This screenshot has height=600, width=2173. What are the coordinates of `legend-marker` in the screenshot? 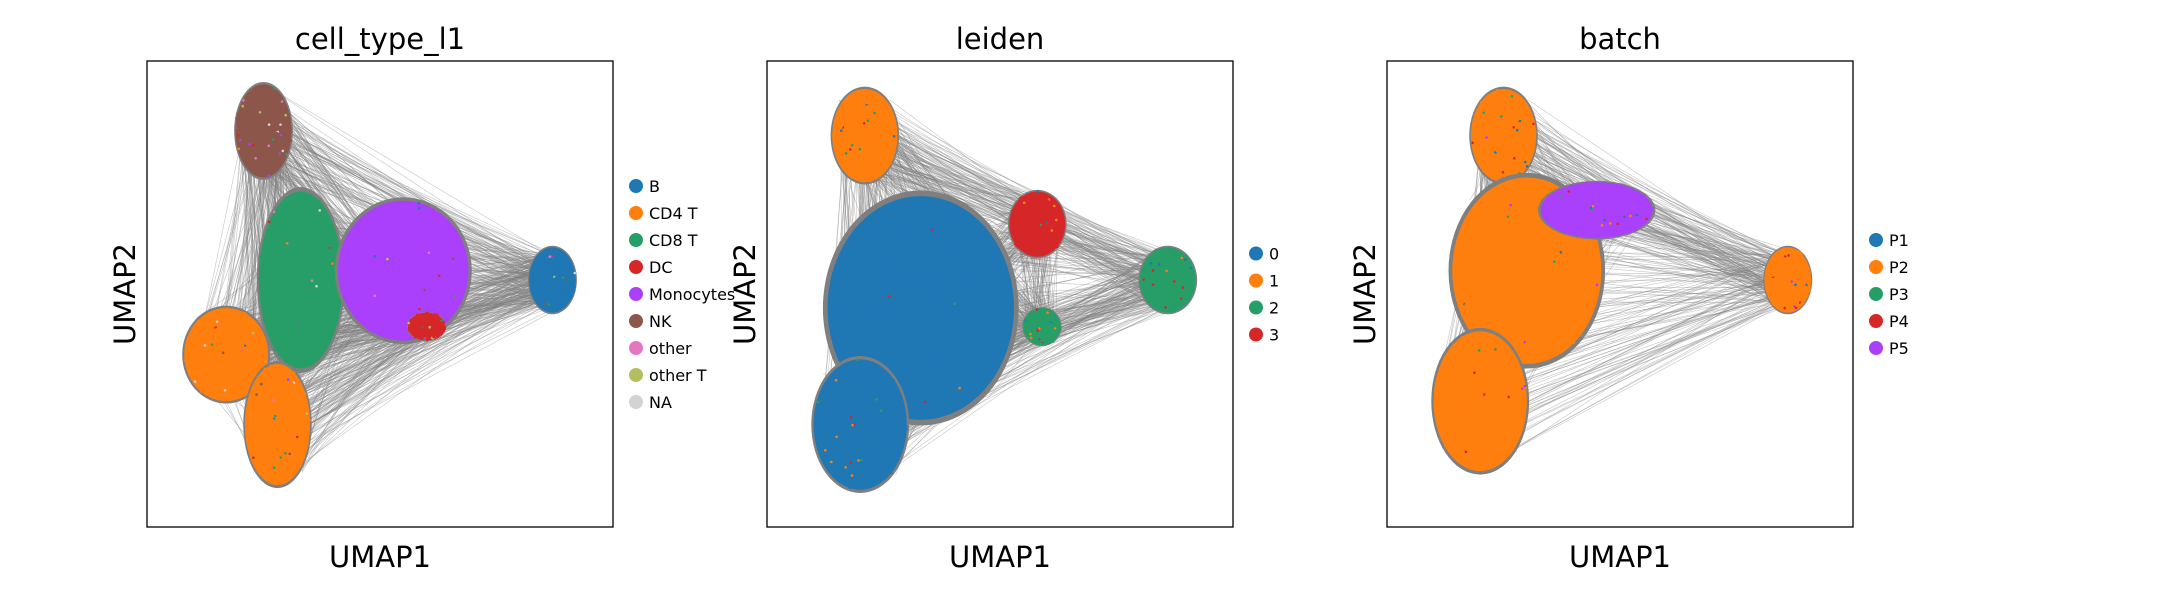 It's located at (636, 213).